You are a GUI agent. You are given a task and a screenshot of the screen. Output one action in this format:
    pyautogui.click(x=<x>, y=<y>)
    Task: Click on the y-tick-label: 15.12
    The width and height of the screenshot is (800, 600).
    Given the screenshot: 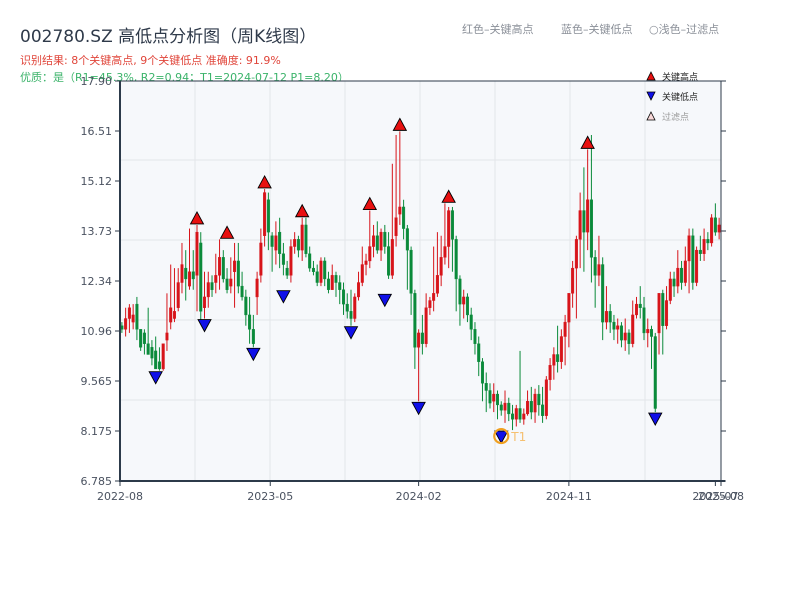 What is the action you would take?
    pyautogui.click(x=97, y=181)
    